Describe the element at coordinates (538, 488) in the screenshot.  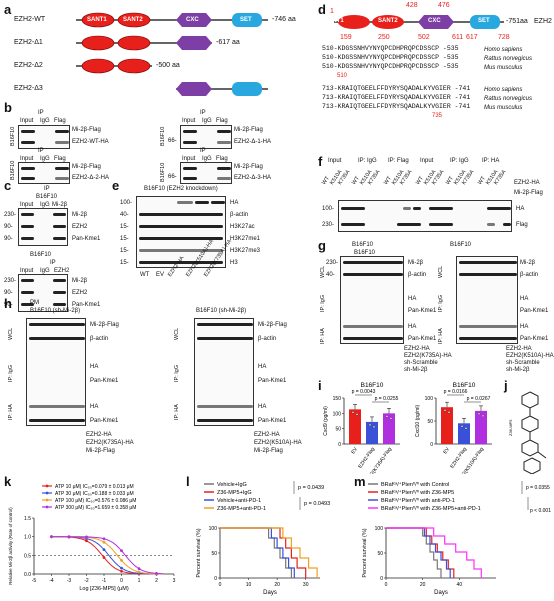
I see `p-value: p = 0.0355` at that location.